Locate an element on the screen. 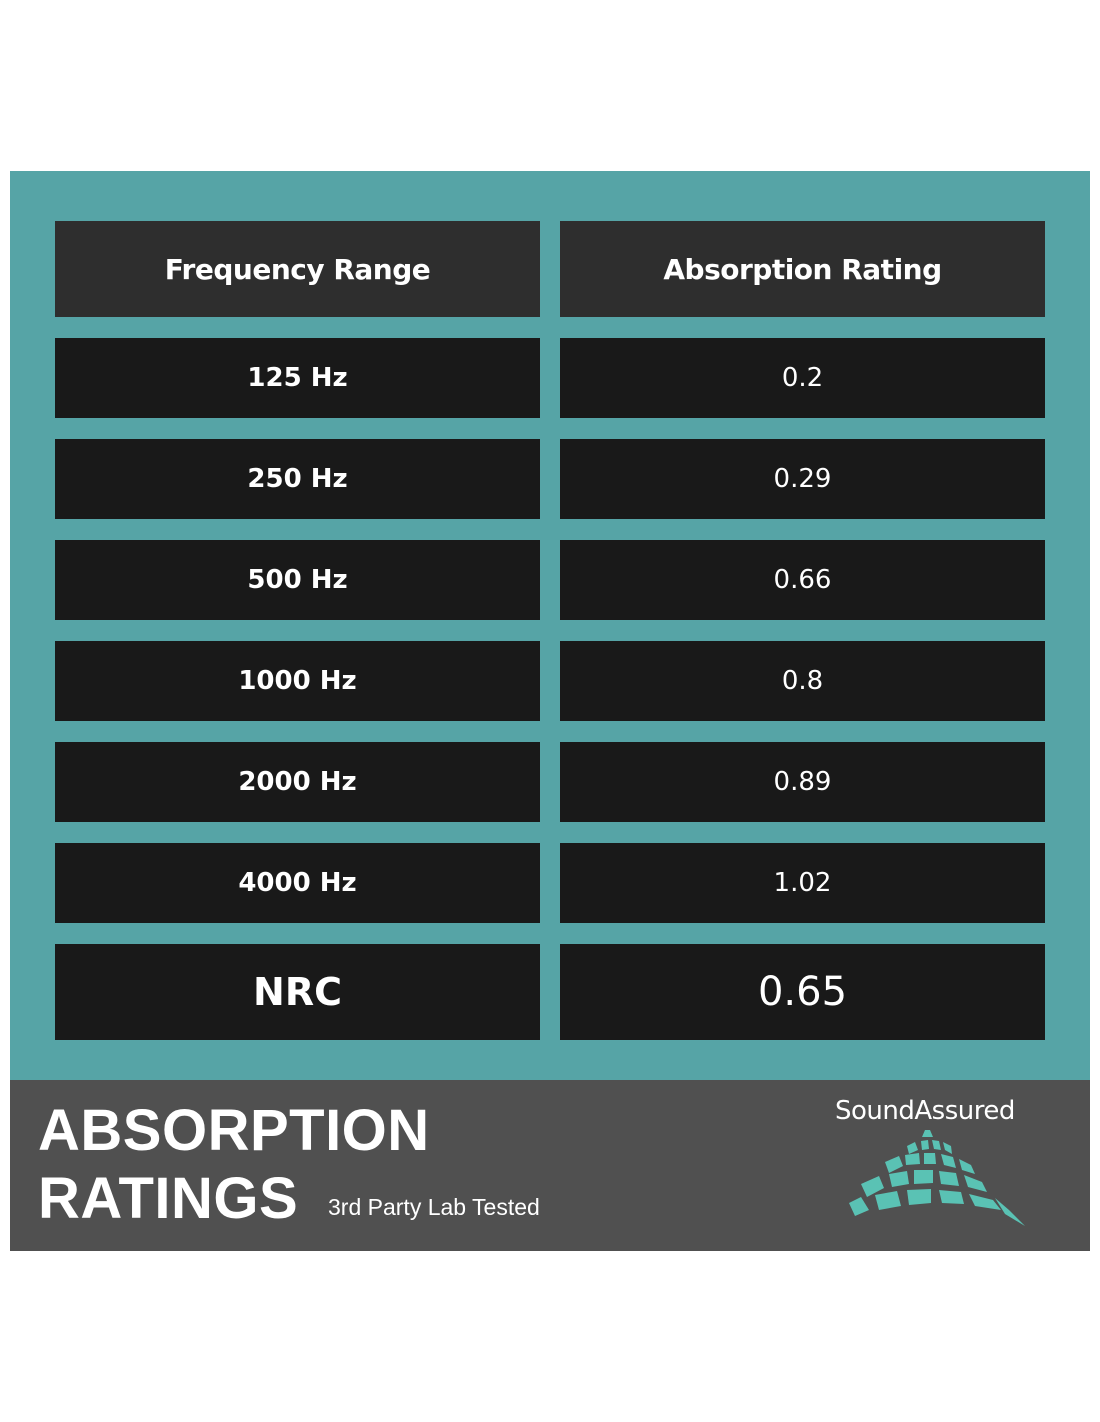 The height and width of the screenshot is (1422, 1100). row-rating: 0.89 is located at coordinates (802, 782).